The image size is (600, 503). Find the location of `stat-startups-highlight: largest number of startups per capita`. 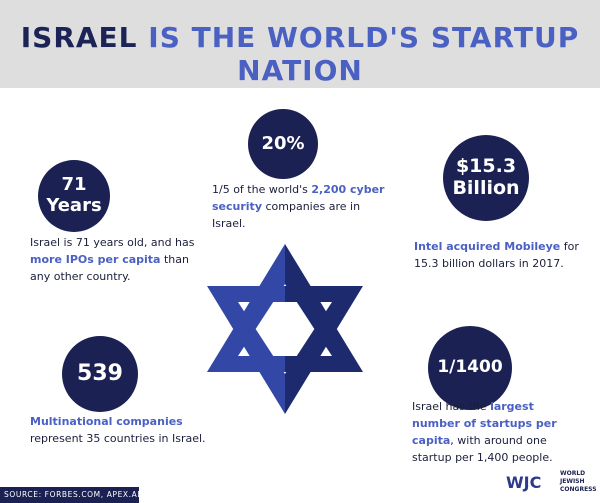

stat-startups-highlight: largest number of startups per capita is located at coordinates (484, 423).